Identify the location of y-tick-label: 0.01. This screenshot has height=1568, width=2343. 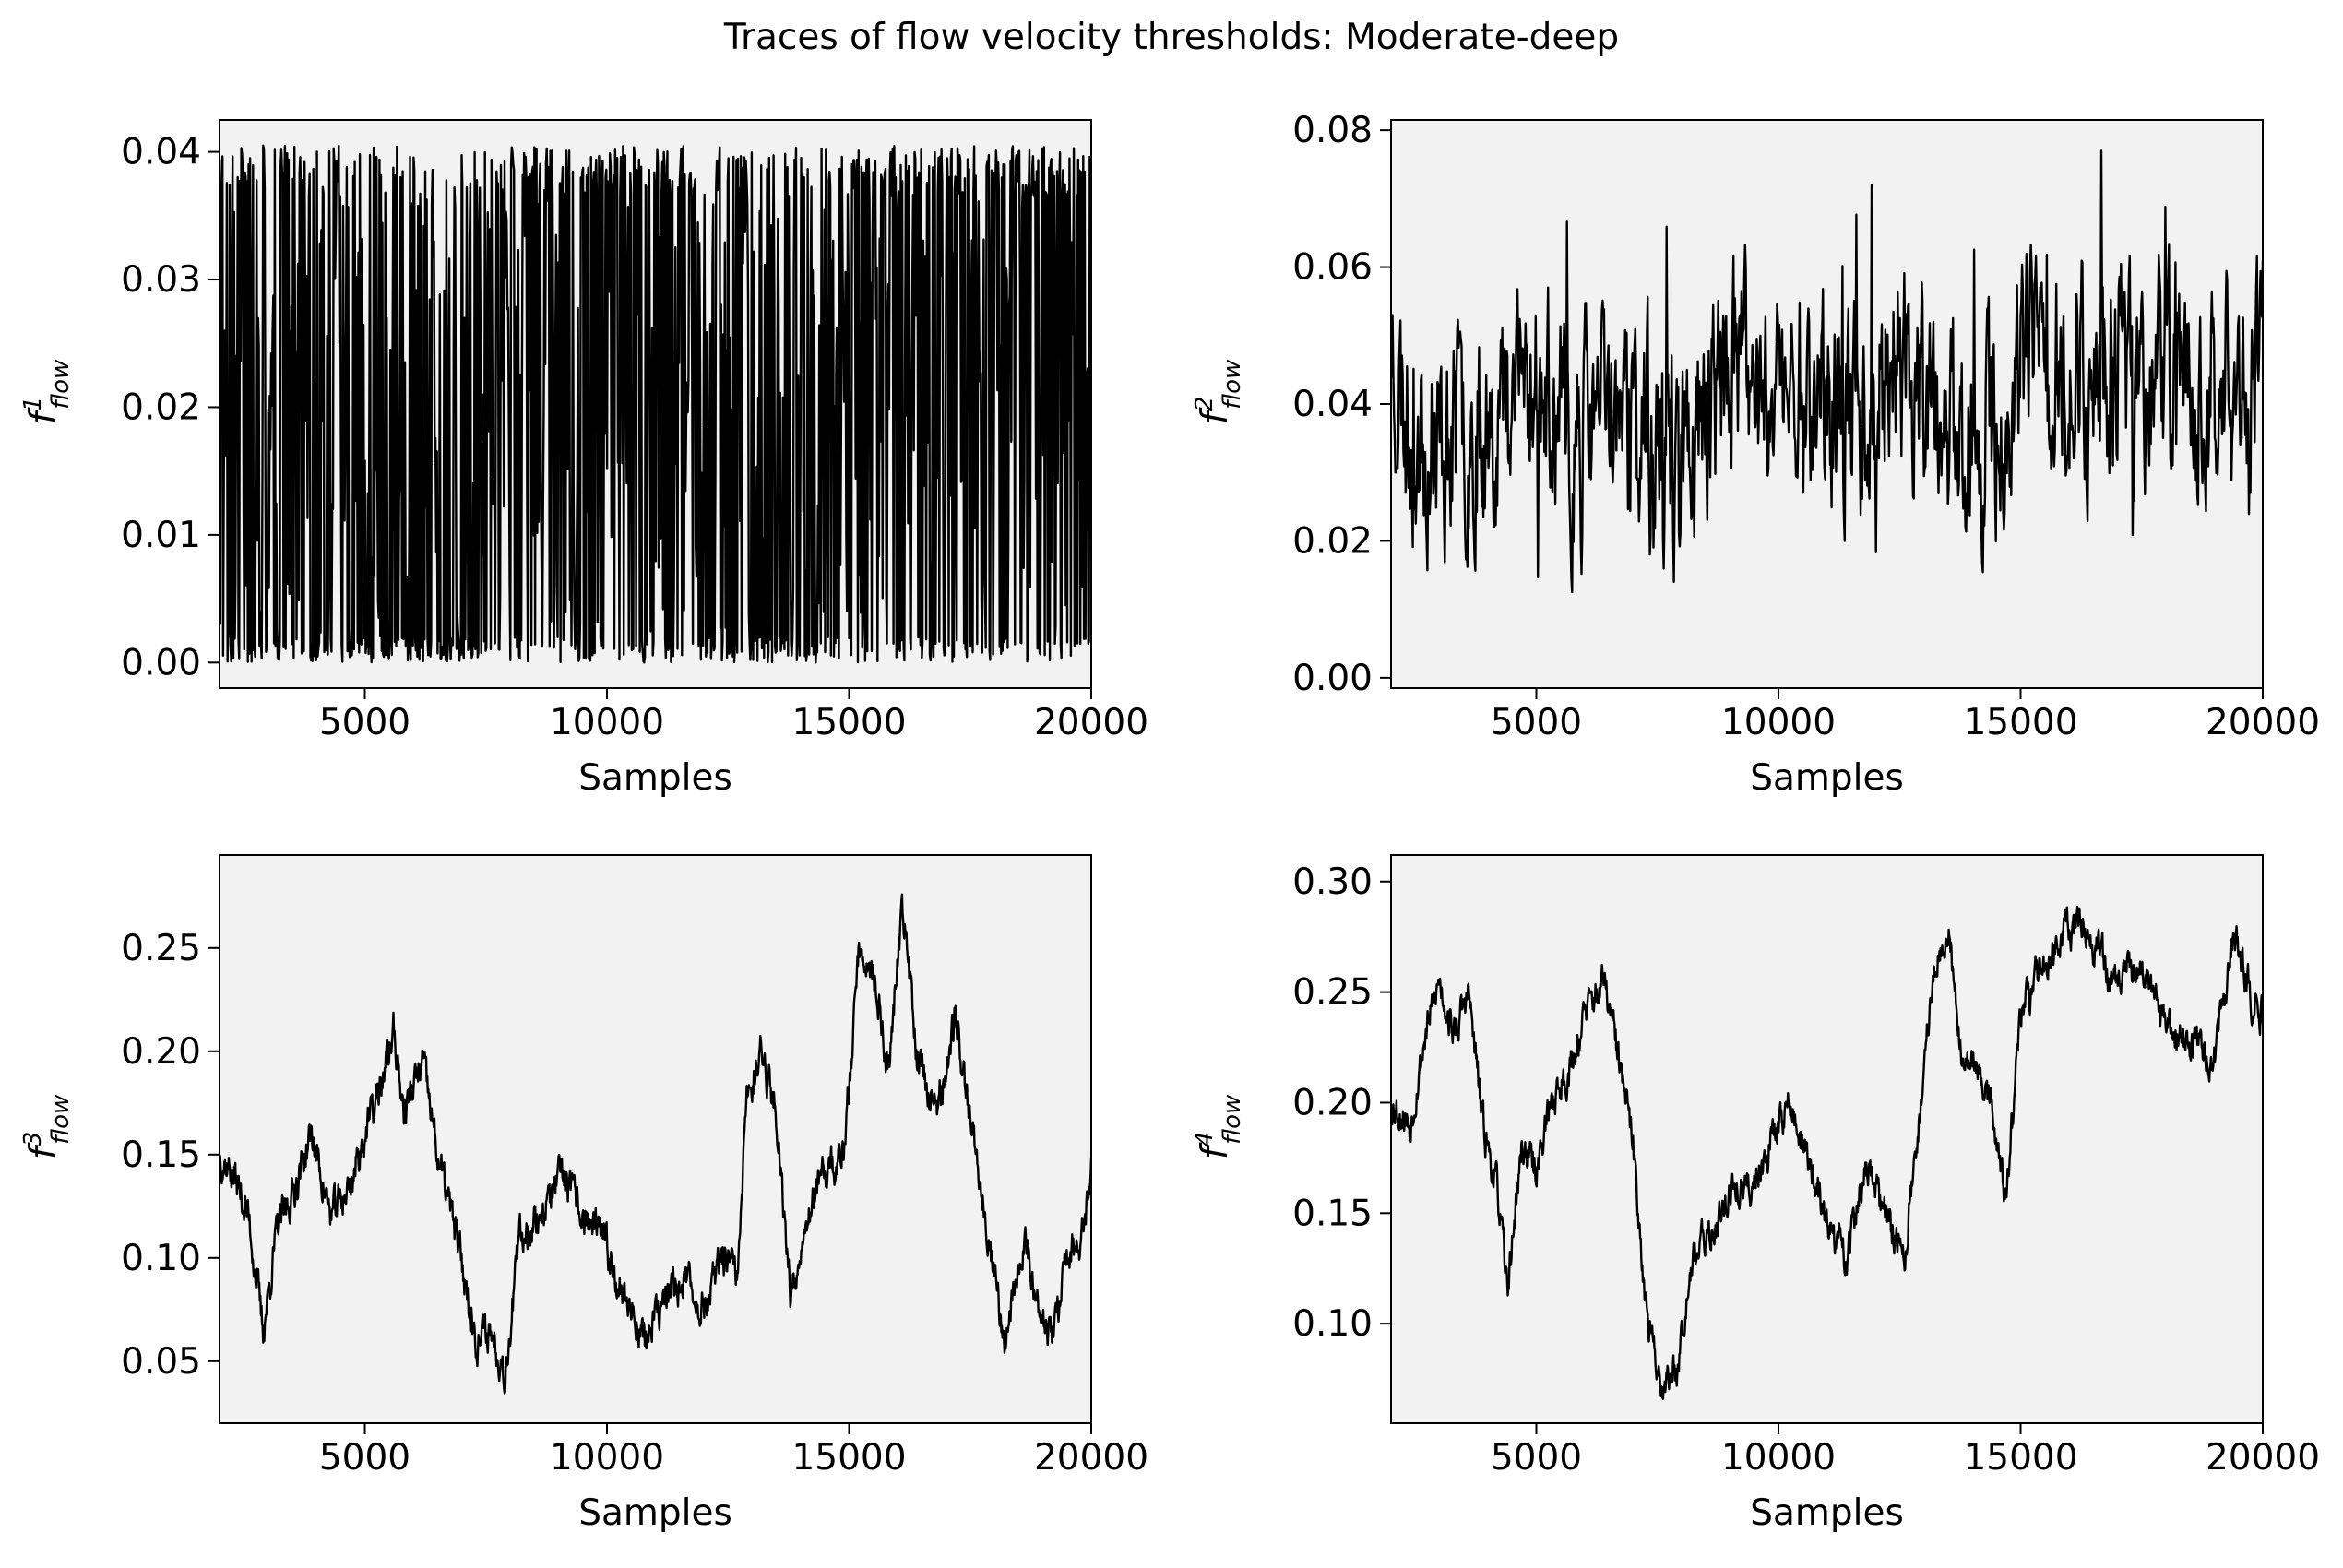
(161, 535).